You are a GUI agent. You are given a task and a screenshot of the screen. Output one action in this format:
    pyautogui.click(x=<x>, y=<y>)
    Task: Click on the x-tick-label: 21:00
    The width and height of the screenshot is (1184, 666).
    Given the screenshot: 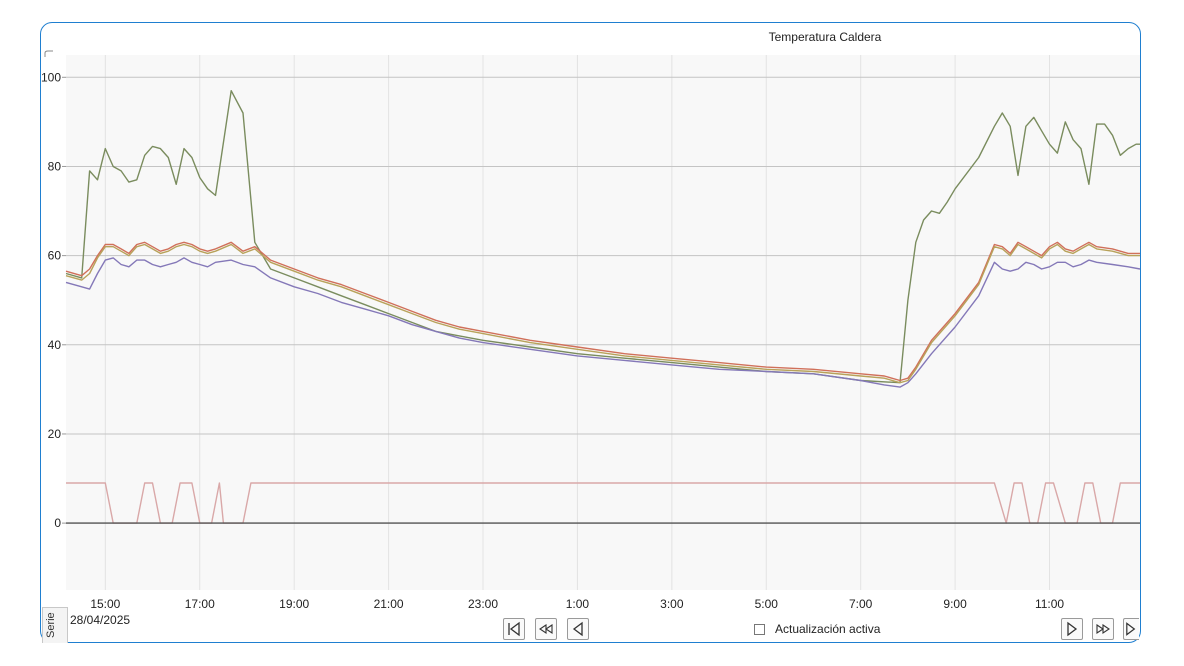 What is the action you would take?
    pyautogui.click(x=389, y=604)
    